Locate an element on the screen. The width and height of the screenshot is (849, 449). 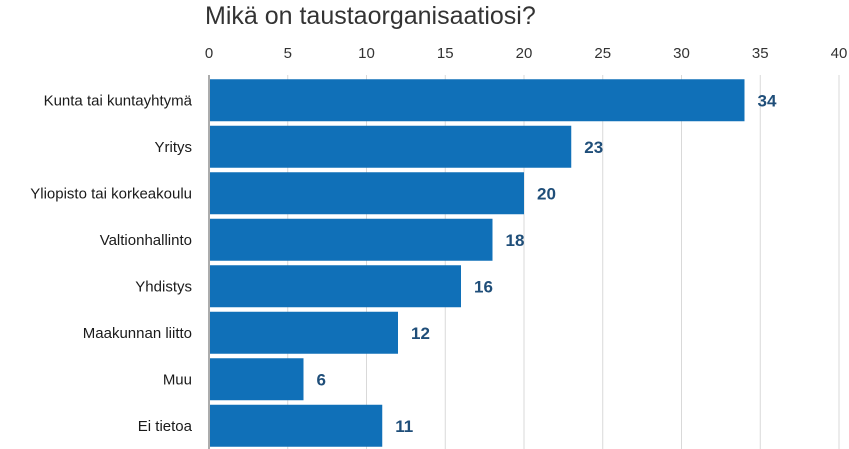
data-label: 12 is located at coordinates (420, 333).